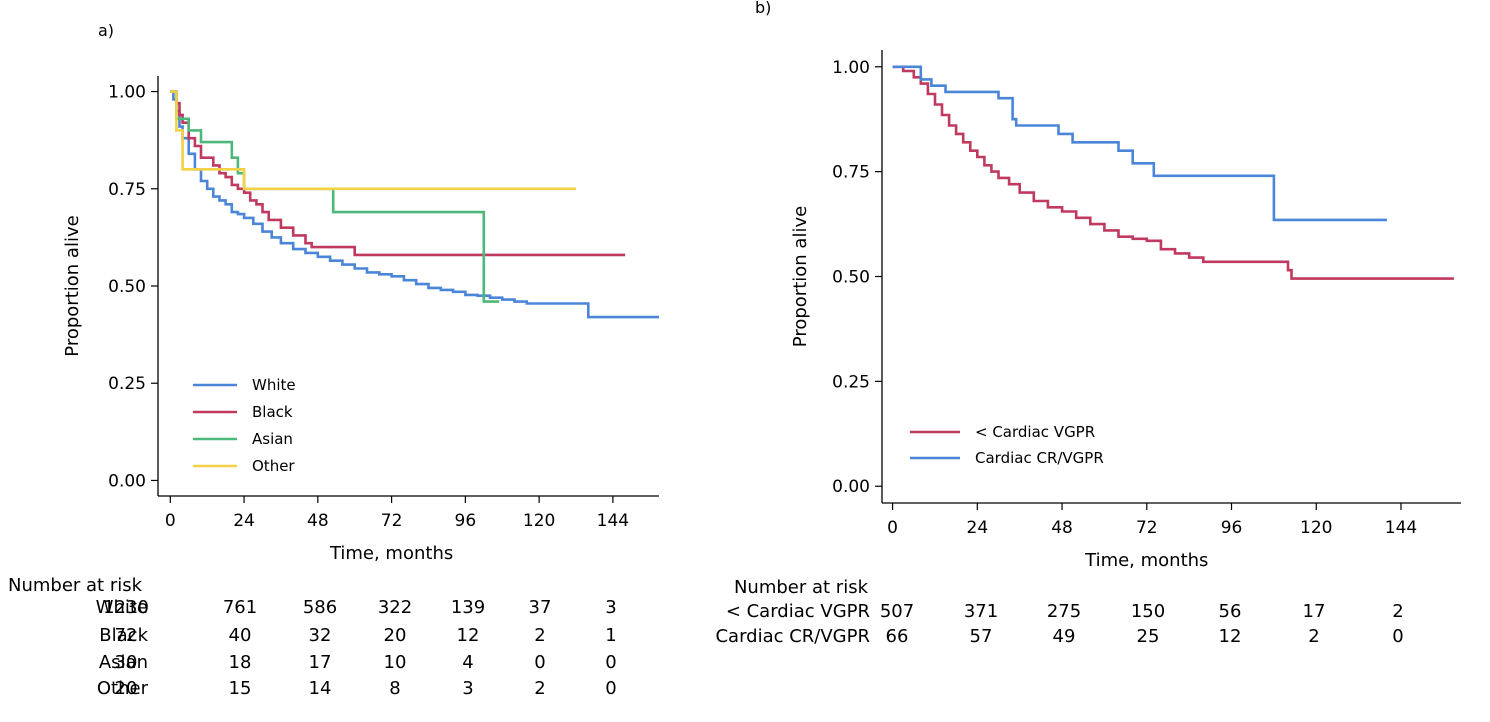 This screenshot has height=722, width=1490. What do you see at coordinates (1007, 445) in the screenshot?
I see `legend: < Cardiac VGPR Cardiac CR/VGPR` at bounding box center [1007, 445].